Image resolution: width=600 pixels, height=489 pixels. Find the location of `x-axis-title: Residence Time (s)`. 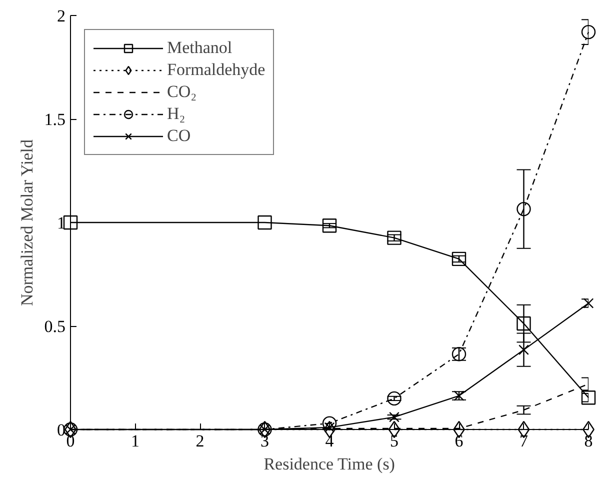

x-axis-title: Residence Time (s) is located at coordinates (329, 464).